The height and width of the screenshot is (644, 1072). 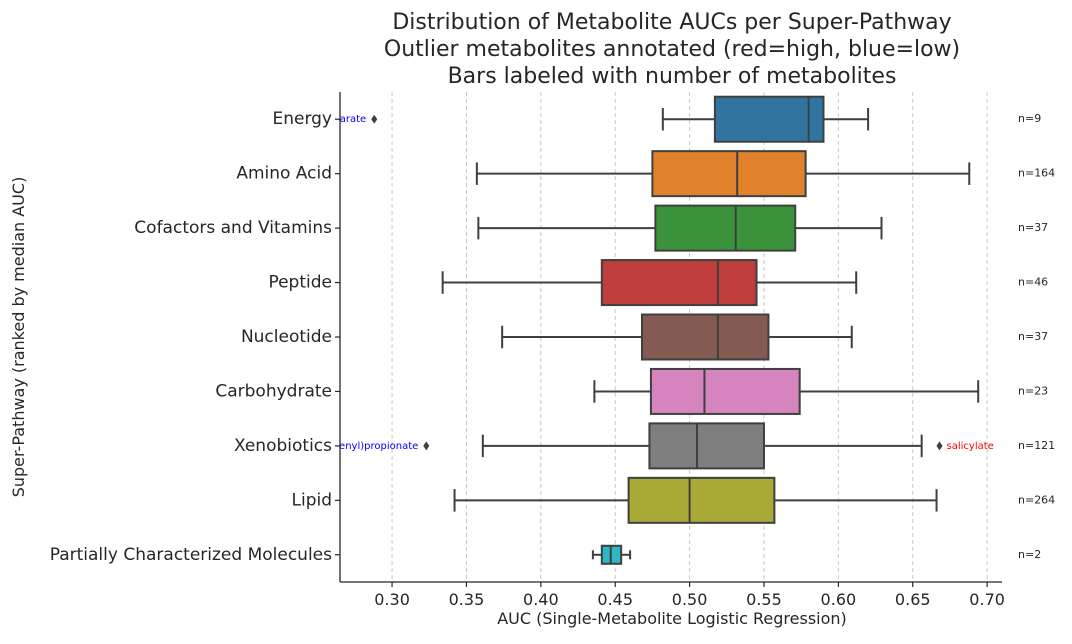 I want to click on count-label: n=121, so click(x=1036, y=445).